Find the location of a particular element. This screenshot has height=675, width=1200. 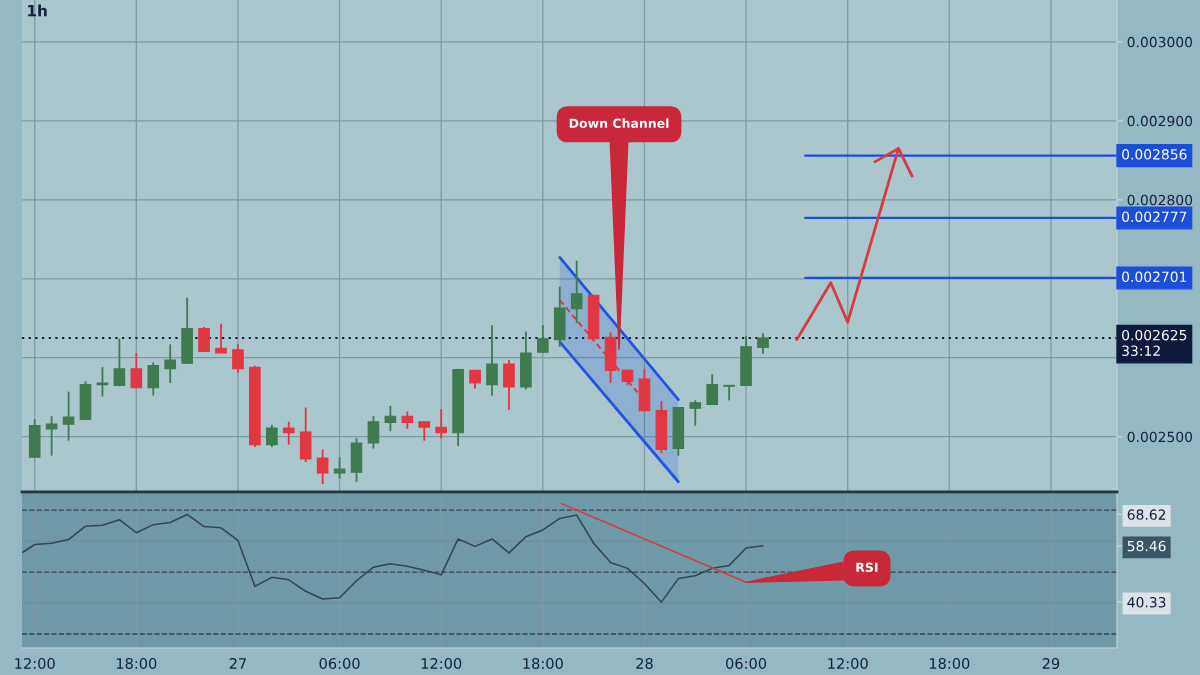

y-tick-label: 0.002900 is located at coordinates (1160, 121).